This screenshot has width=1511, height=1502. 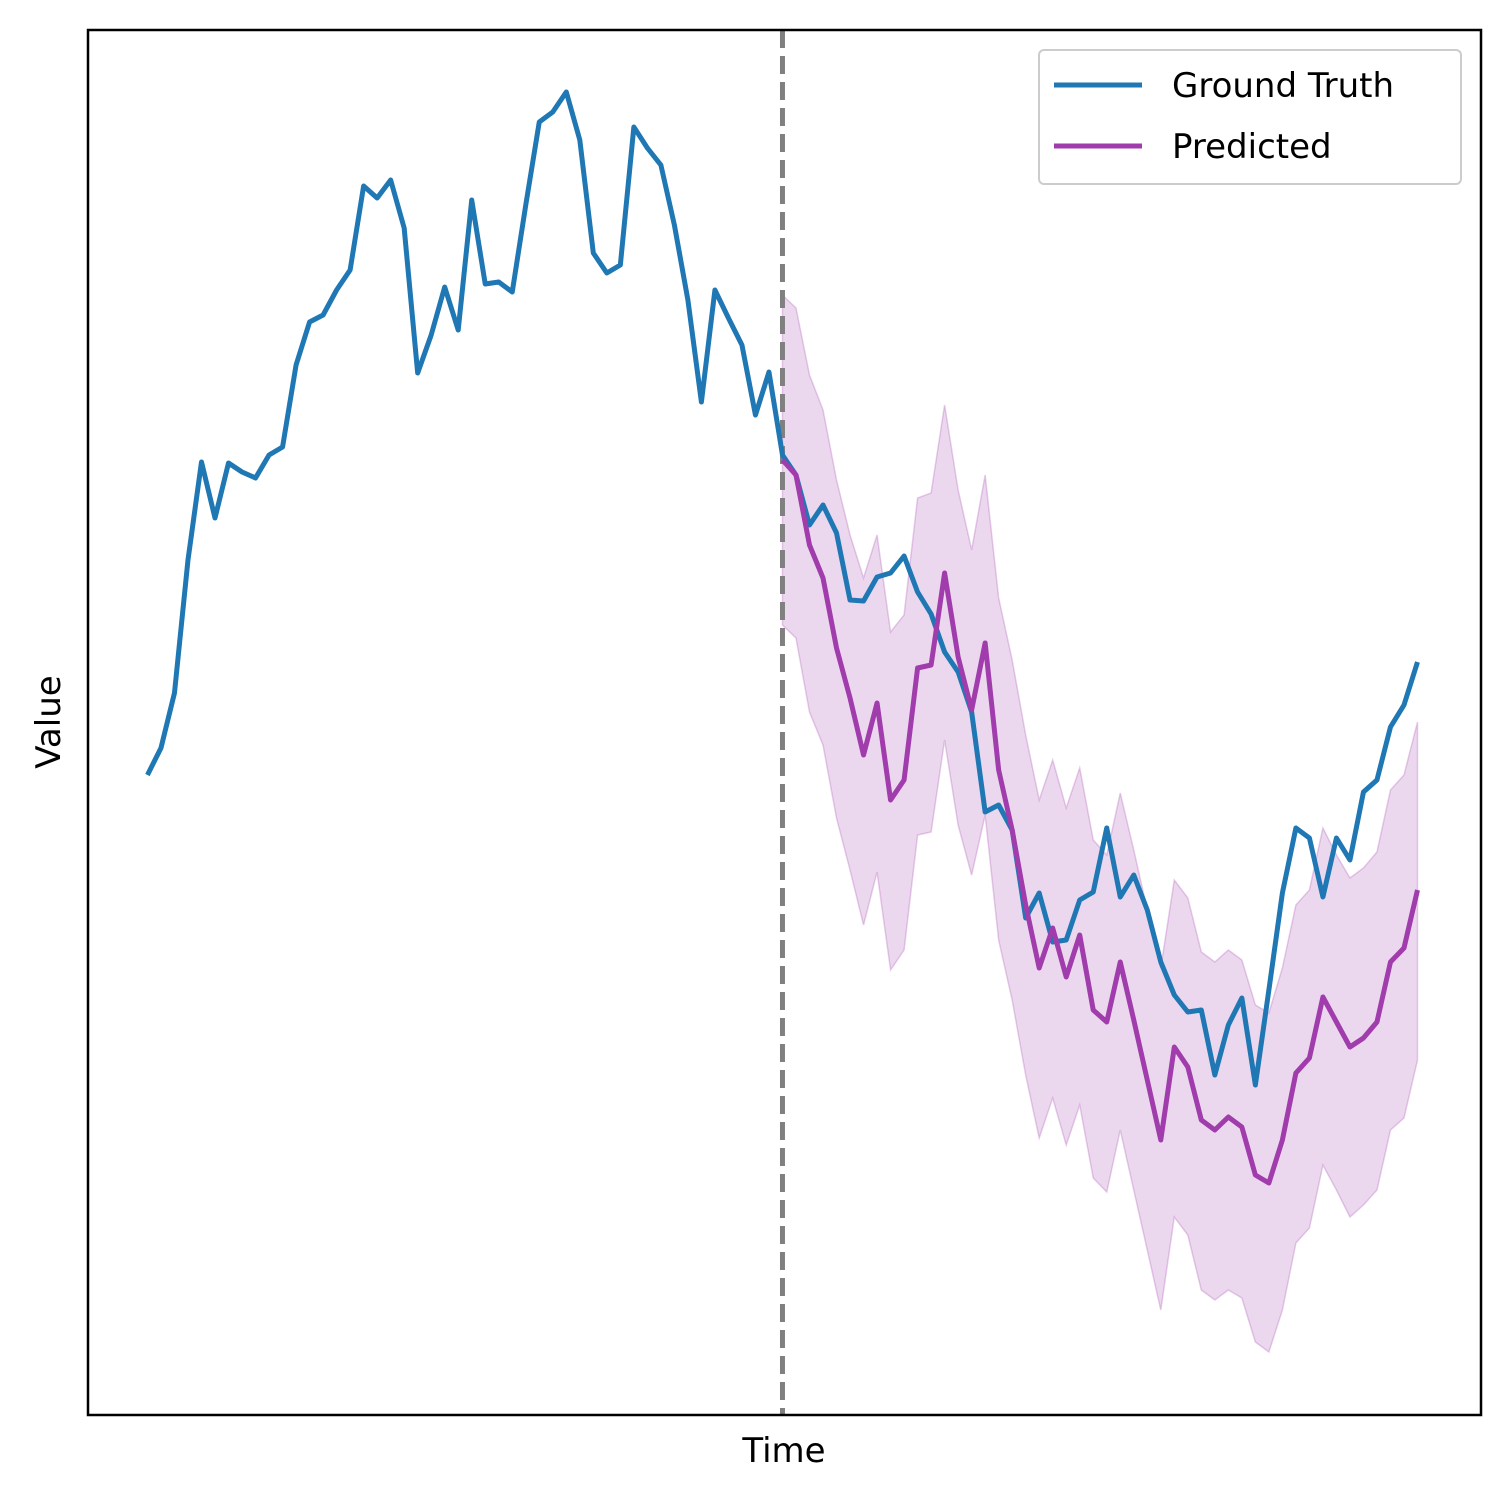 What do you see at coordinates (1283, 86) in the screenshot?
I see `legend-label: Ground Truth` at bounding box center [1283, 86].